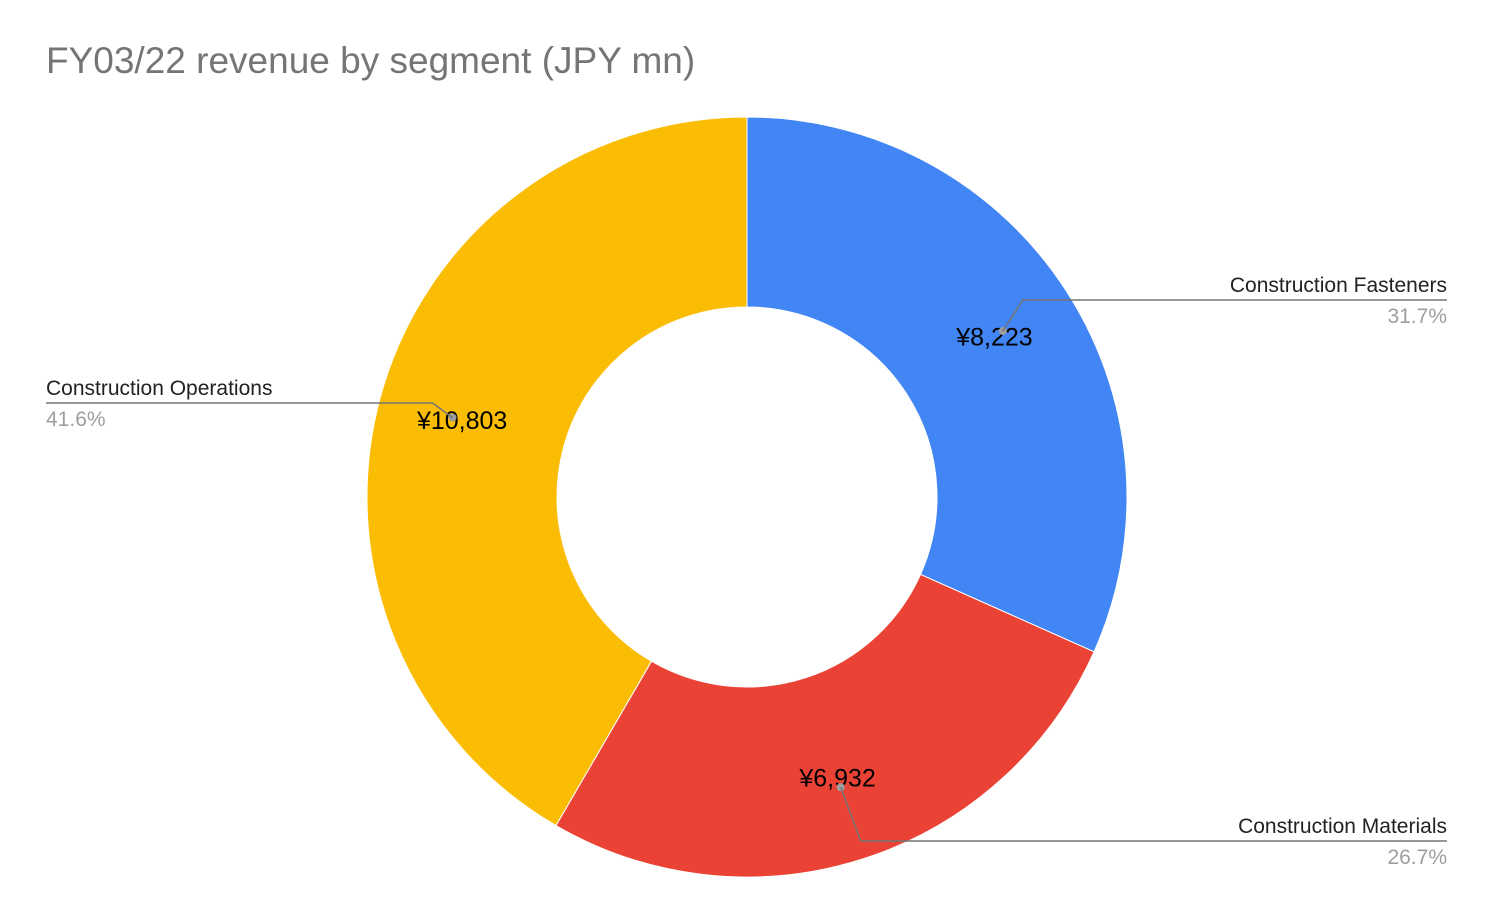 The image size is (1493, 924). Describe the element at coordinates (993, 337) in the screenshot. I see `value-label-construction-fasteners: ¥8,223` at that location.